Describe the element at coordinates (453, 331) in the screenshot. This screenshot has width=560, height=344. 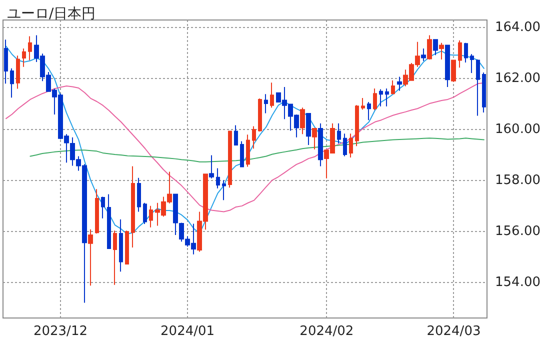
I see `x-tick-label: 2024/03` at that location.